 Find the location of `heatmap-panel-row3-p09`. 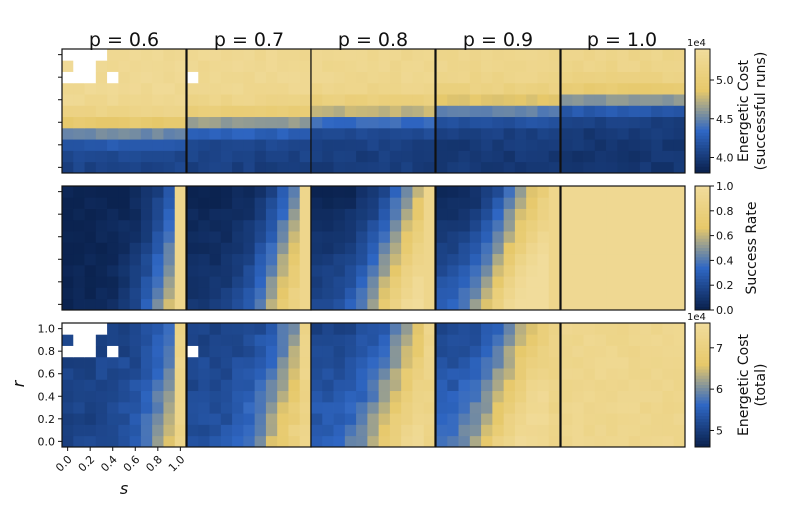

heatmap-panel-row3-p09 is located at coordinates (498, 385).